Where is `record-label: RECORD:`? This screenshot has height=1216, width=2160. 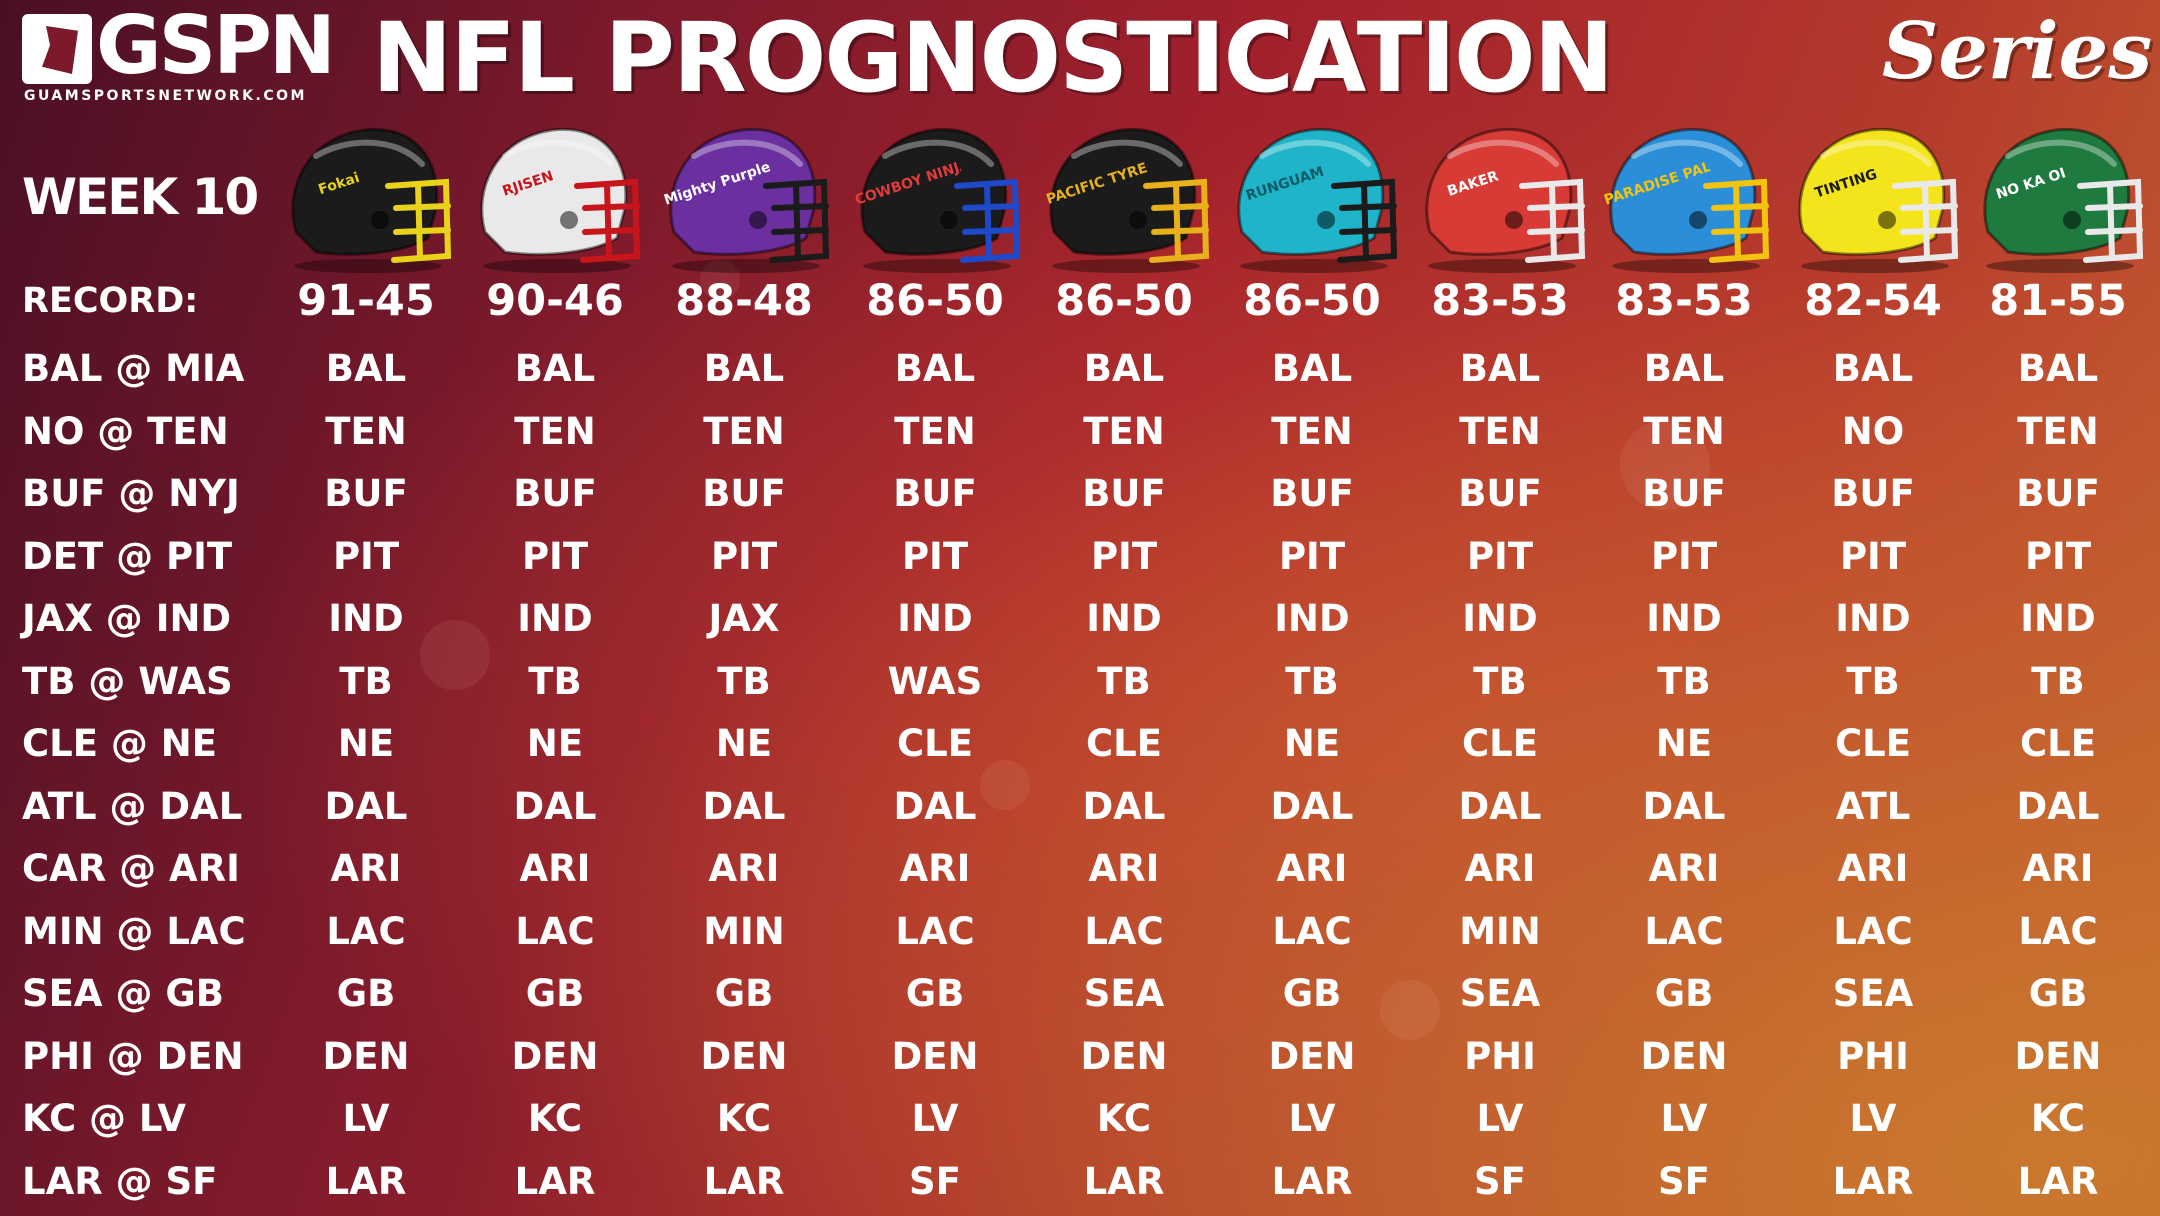 record-label: RECORD: is located at coordinates (110, 301).